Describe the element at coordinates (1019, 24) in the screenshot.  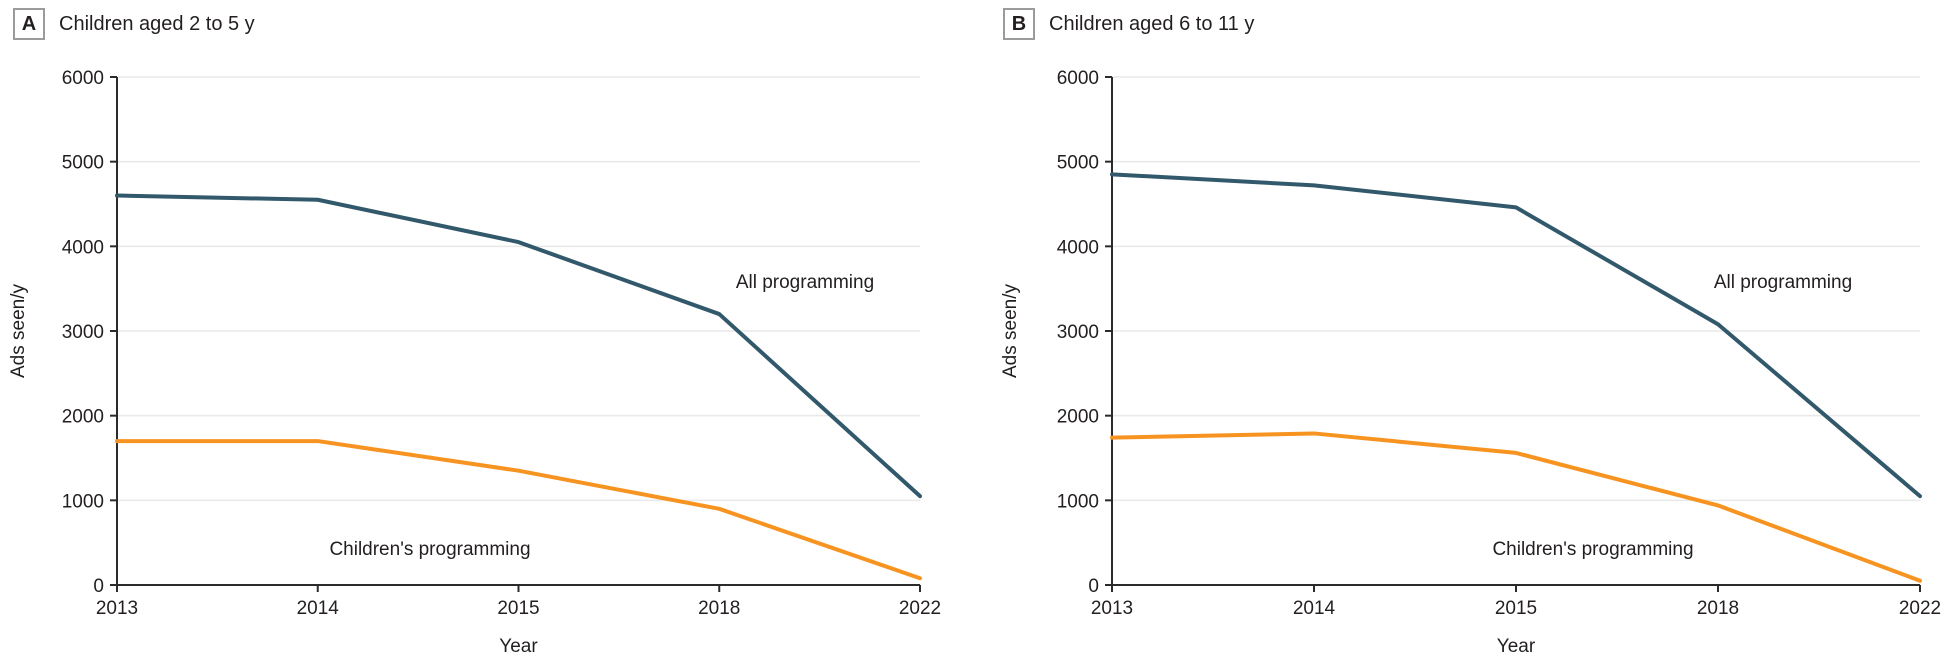
I see `panel-b-tag: B` at that location.